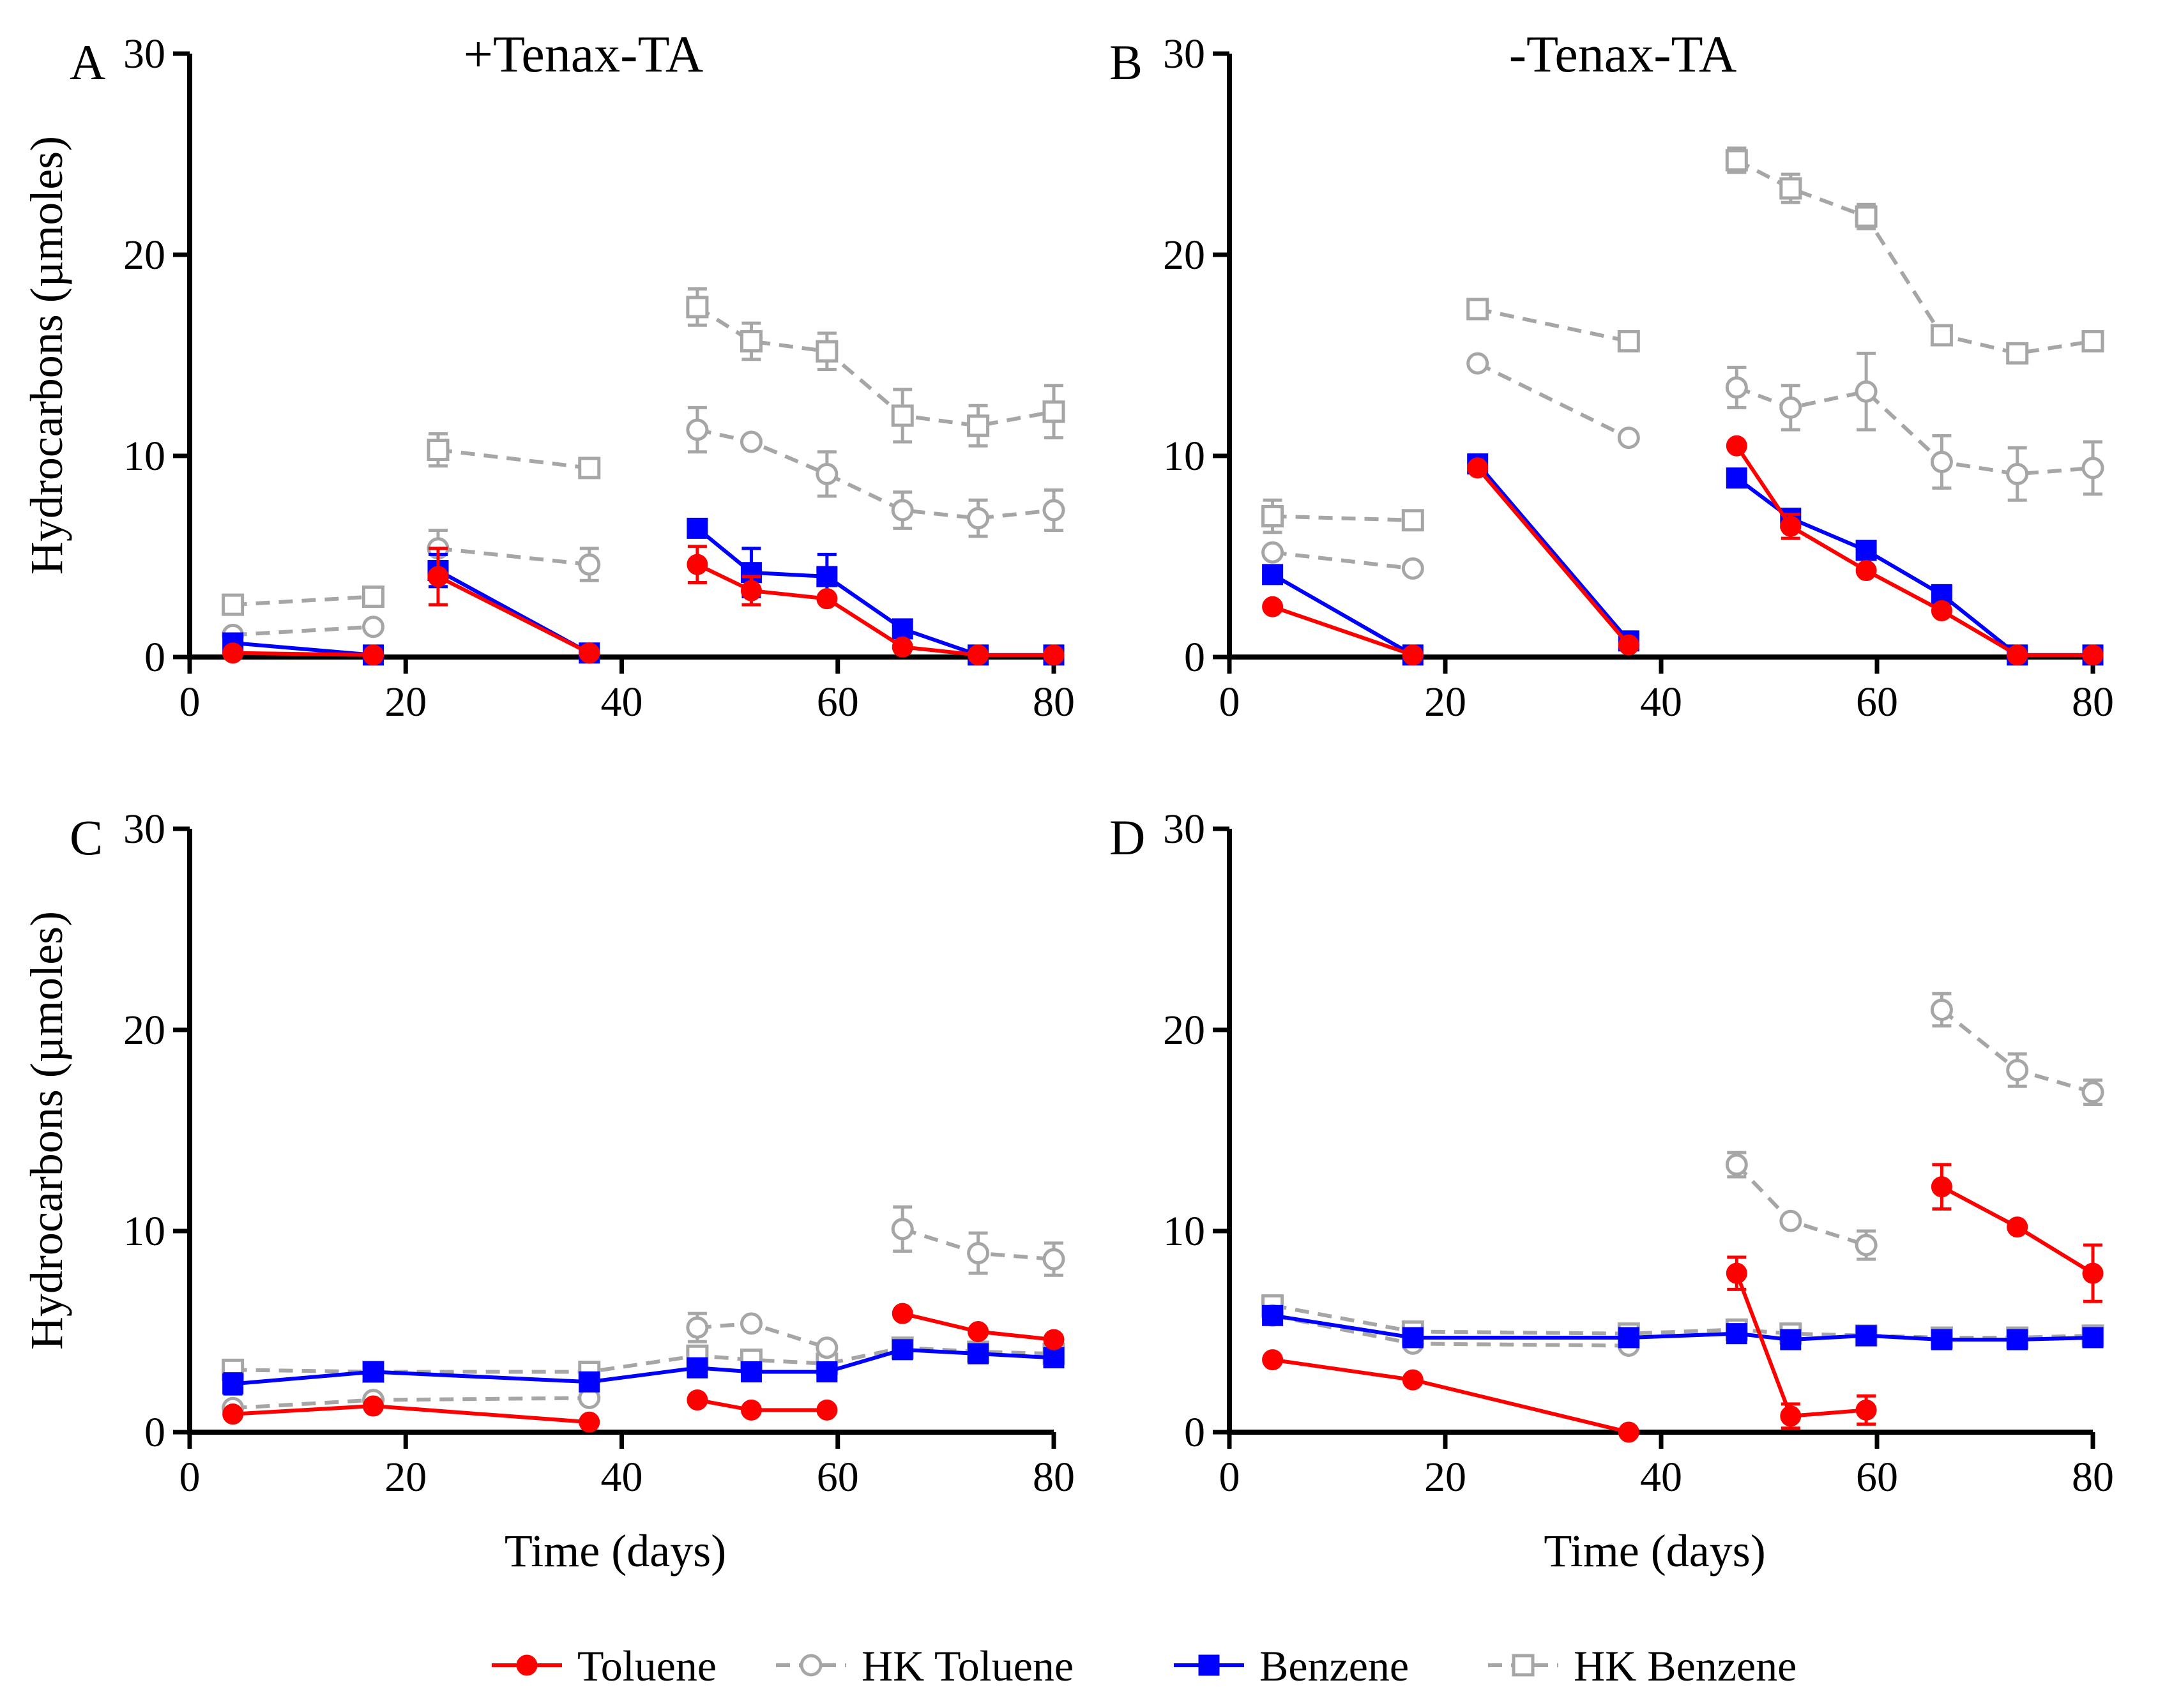 The width and height of the screenshot is (2158, 1708). Describe the element at coordinates (925, 1666) in the screenshot. I see `legend-item-hk-toluene: HK Toluene` at that location.